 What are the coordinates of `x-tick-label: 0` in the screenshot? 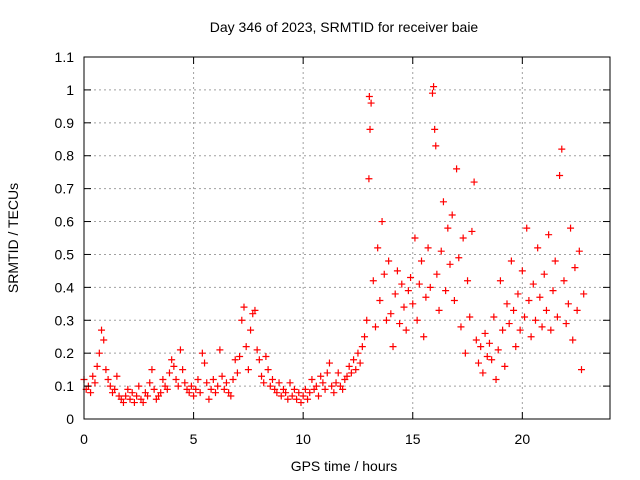 It's located at (84, 439).